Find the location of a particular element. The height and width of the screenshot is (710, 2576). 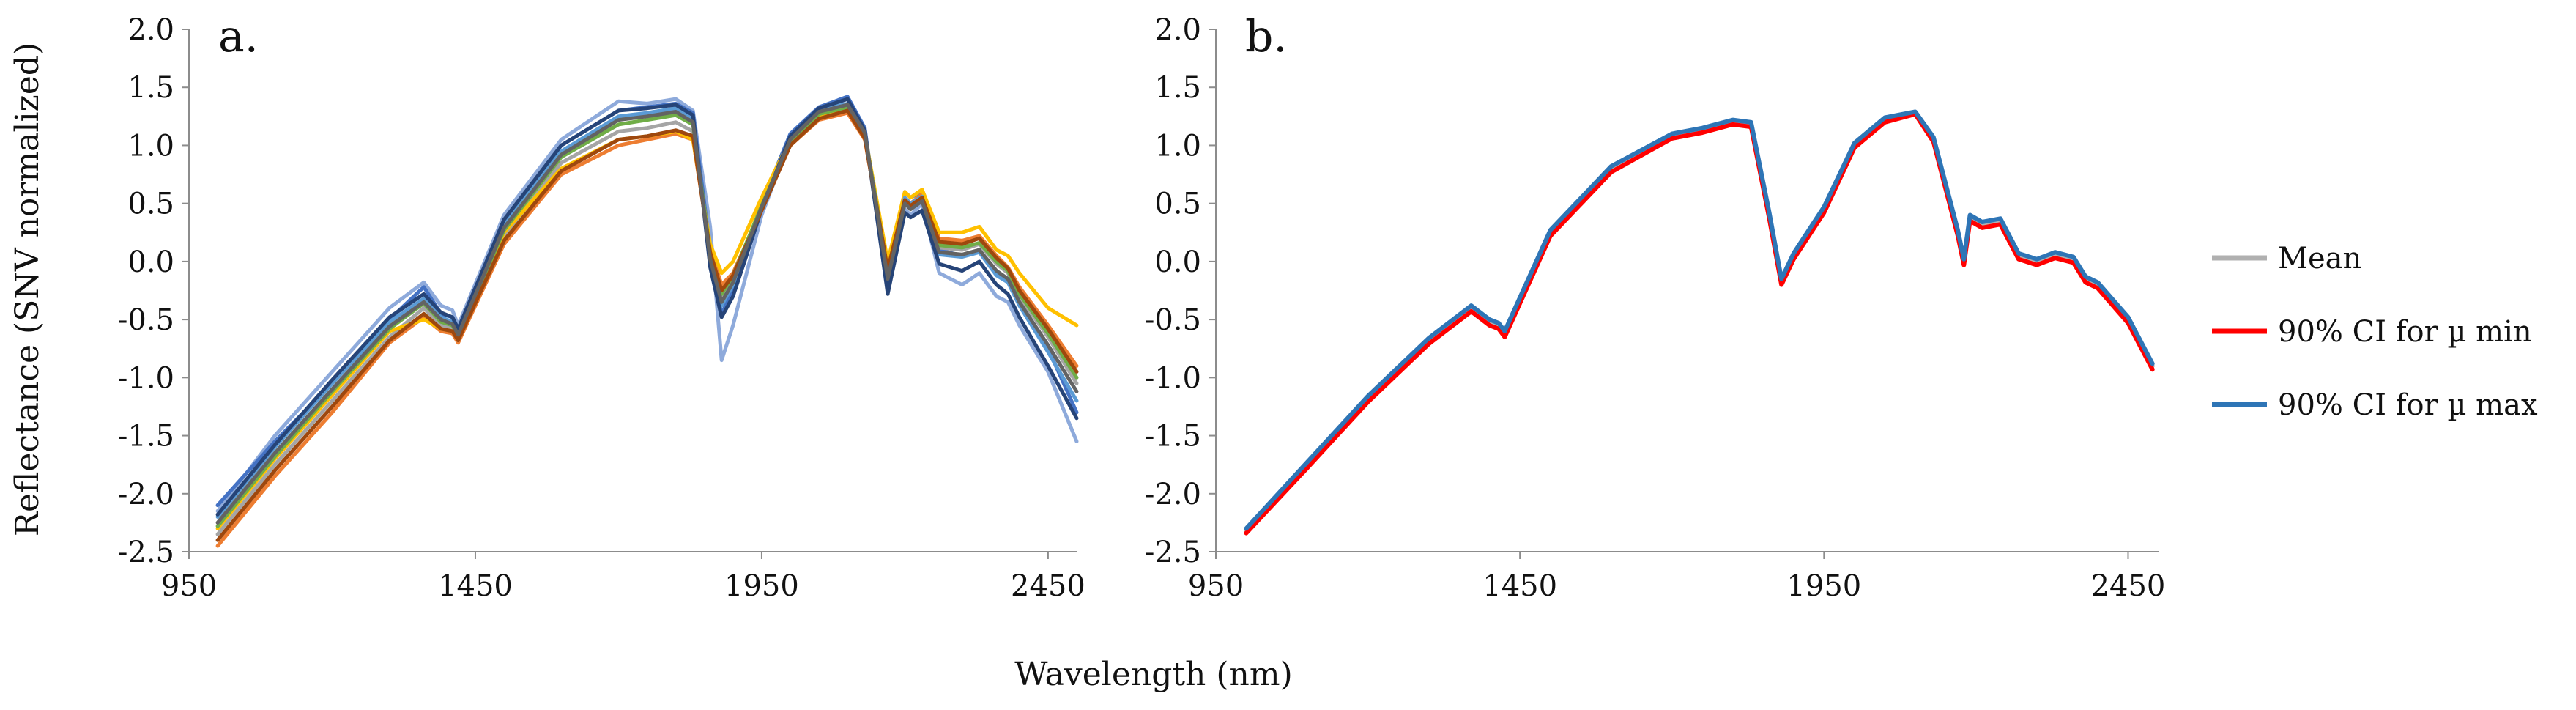

panel-label: b. is located at coordinates (1266, 36).